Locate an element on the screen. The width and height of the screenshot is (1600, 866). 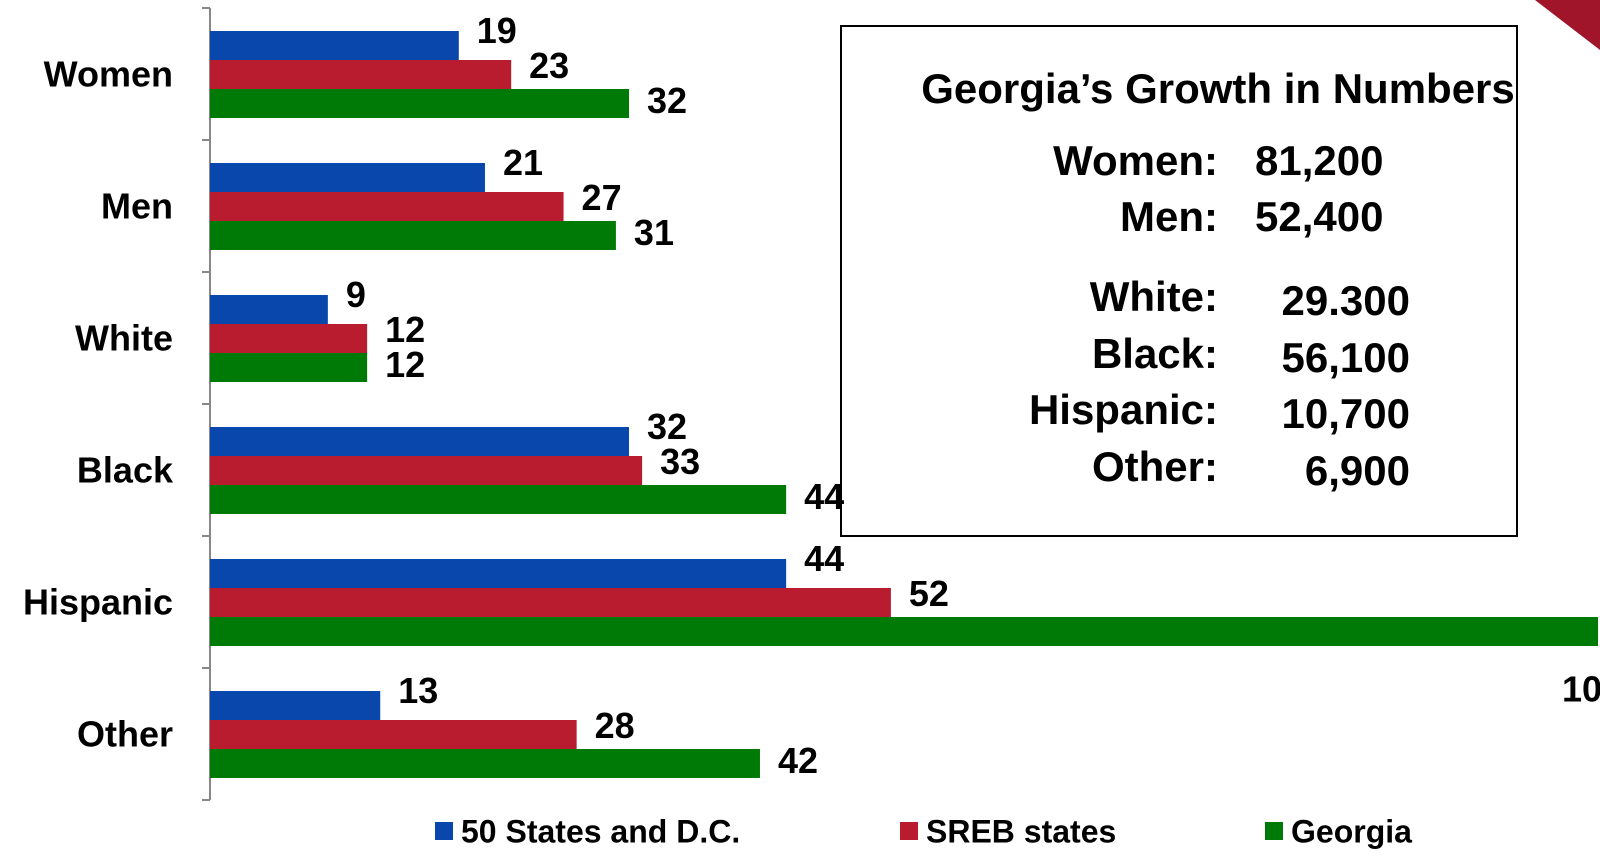
corner-decoration is located at coordinates (1567, 25).